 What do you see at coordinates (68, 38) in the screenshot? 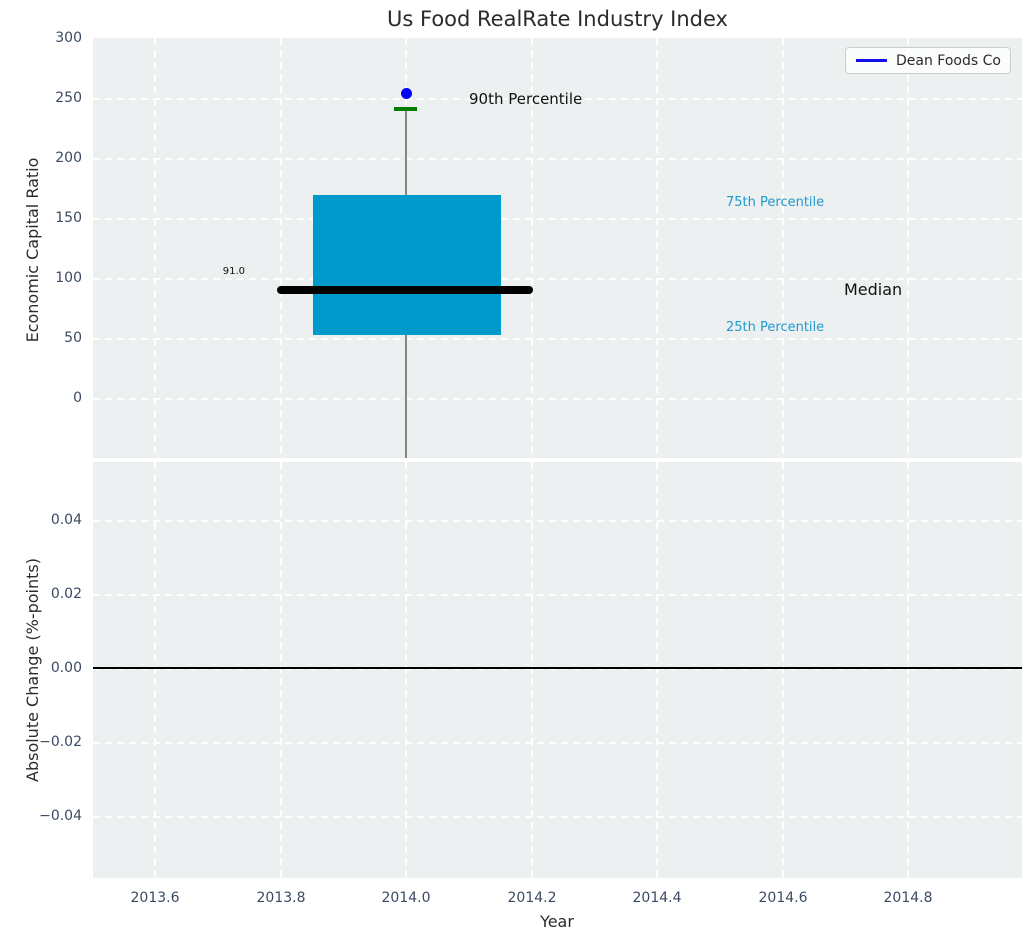
I see `ytick-label: 300` at bounding box center [68, 38].